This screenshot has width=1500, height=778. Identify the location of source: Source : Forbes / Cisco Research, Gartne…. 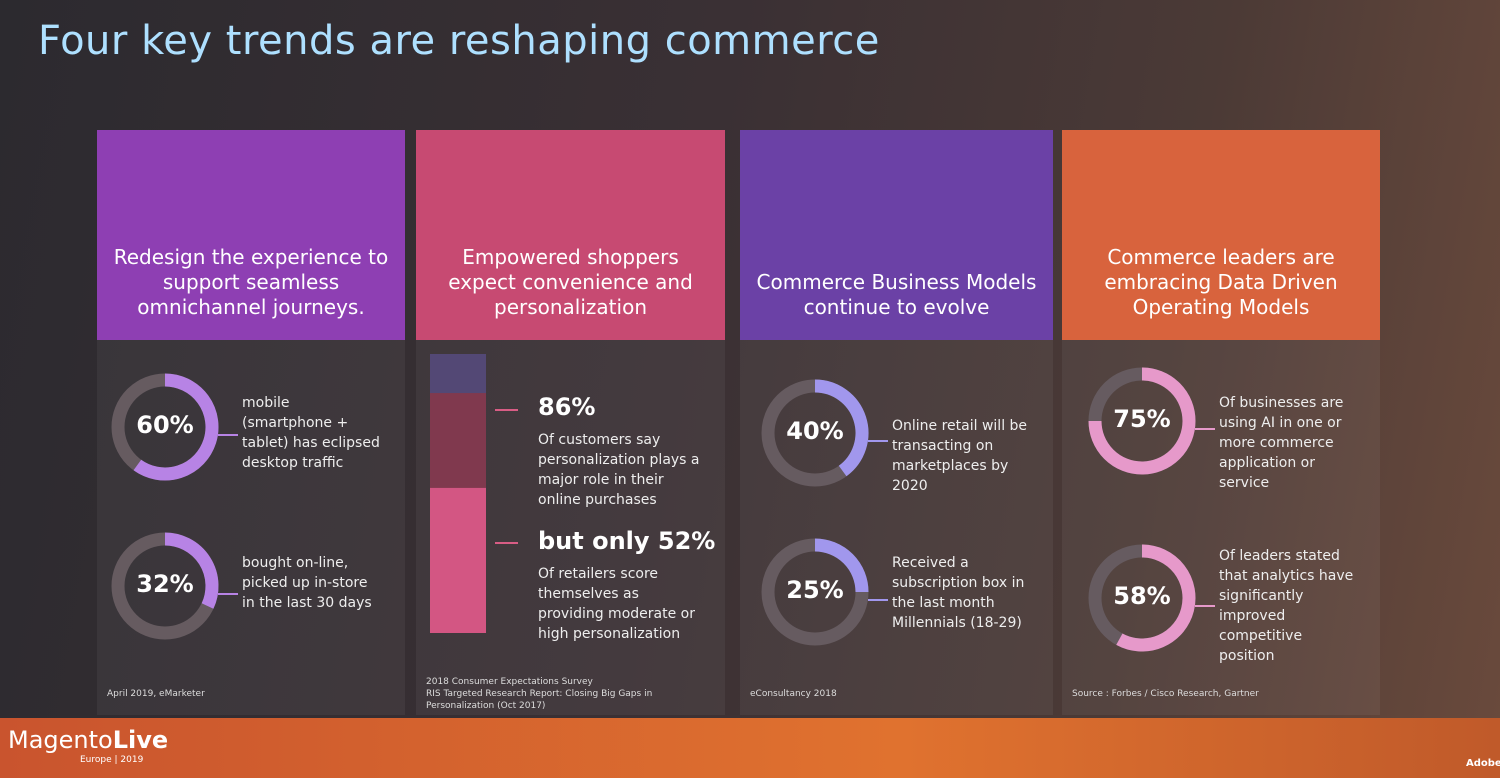
(1165, 694).